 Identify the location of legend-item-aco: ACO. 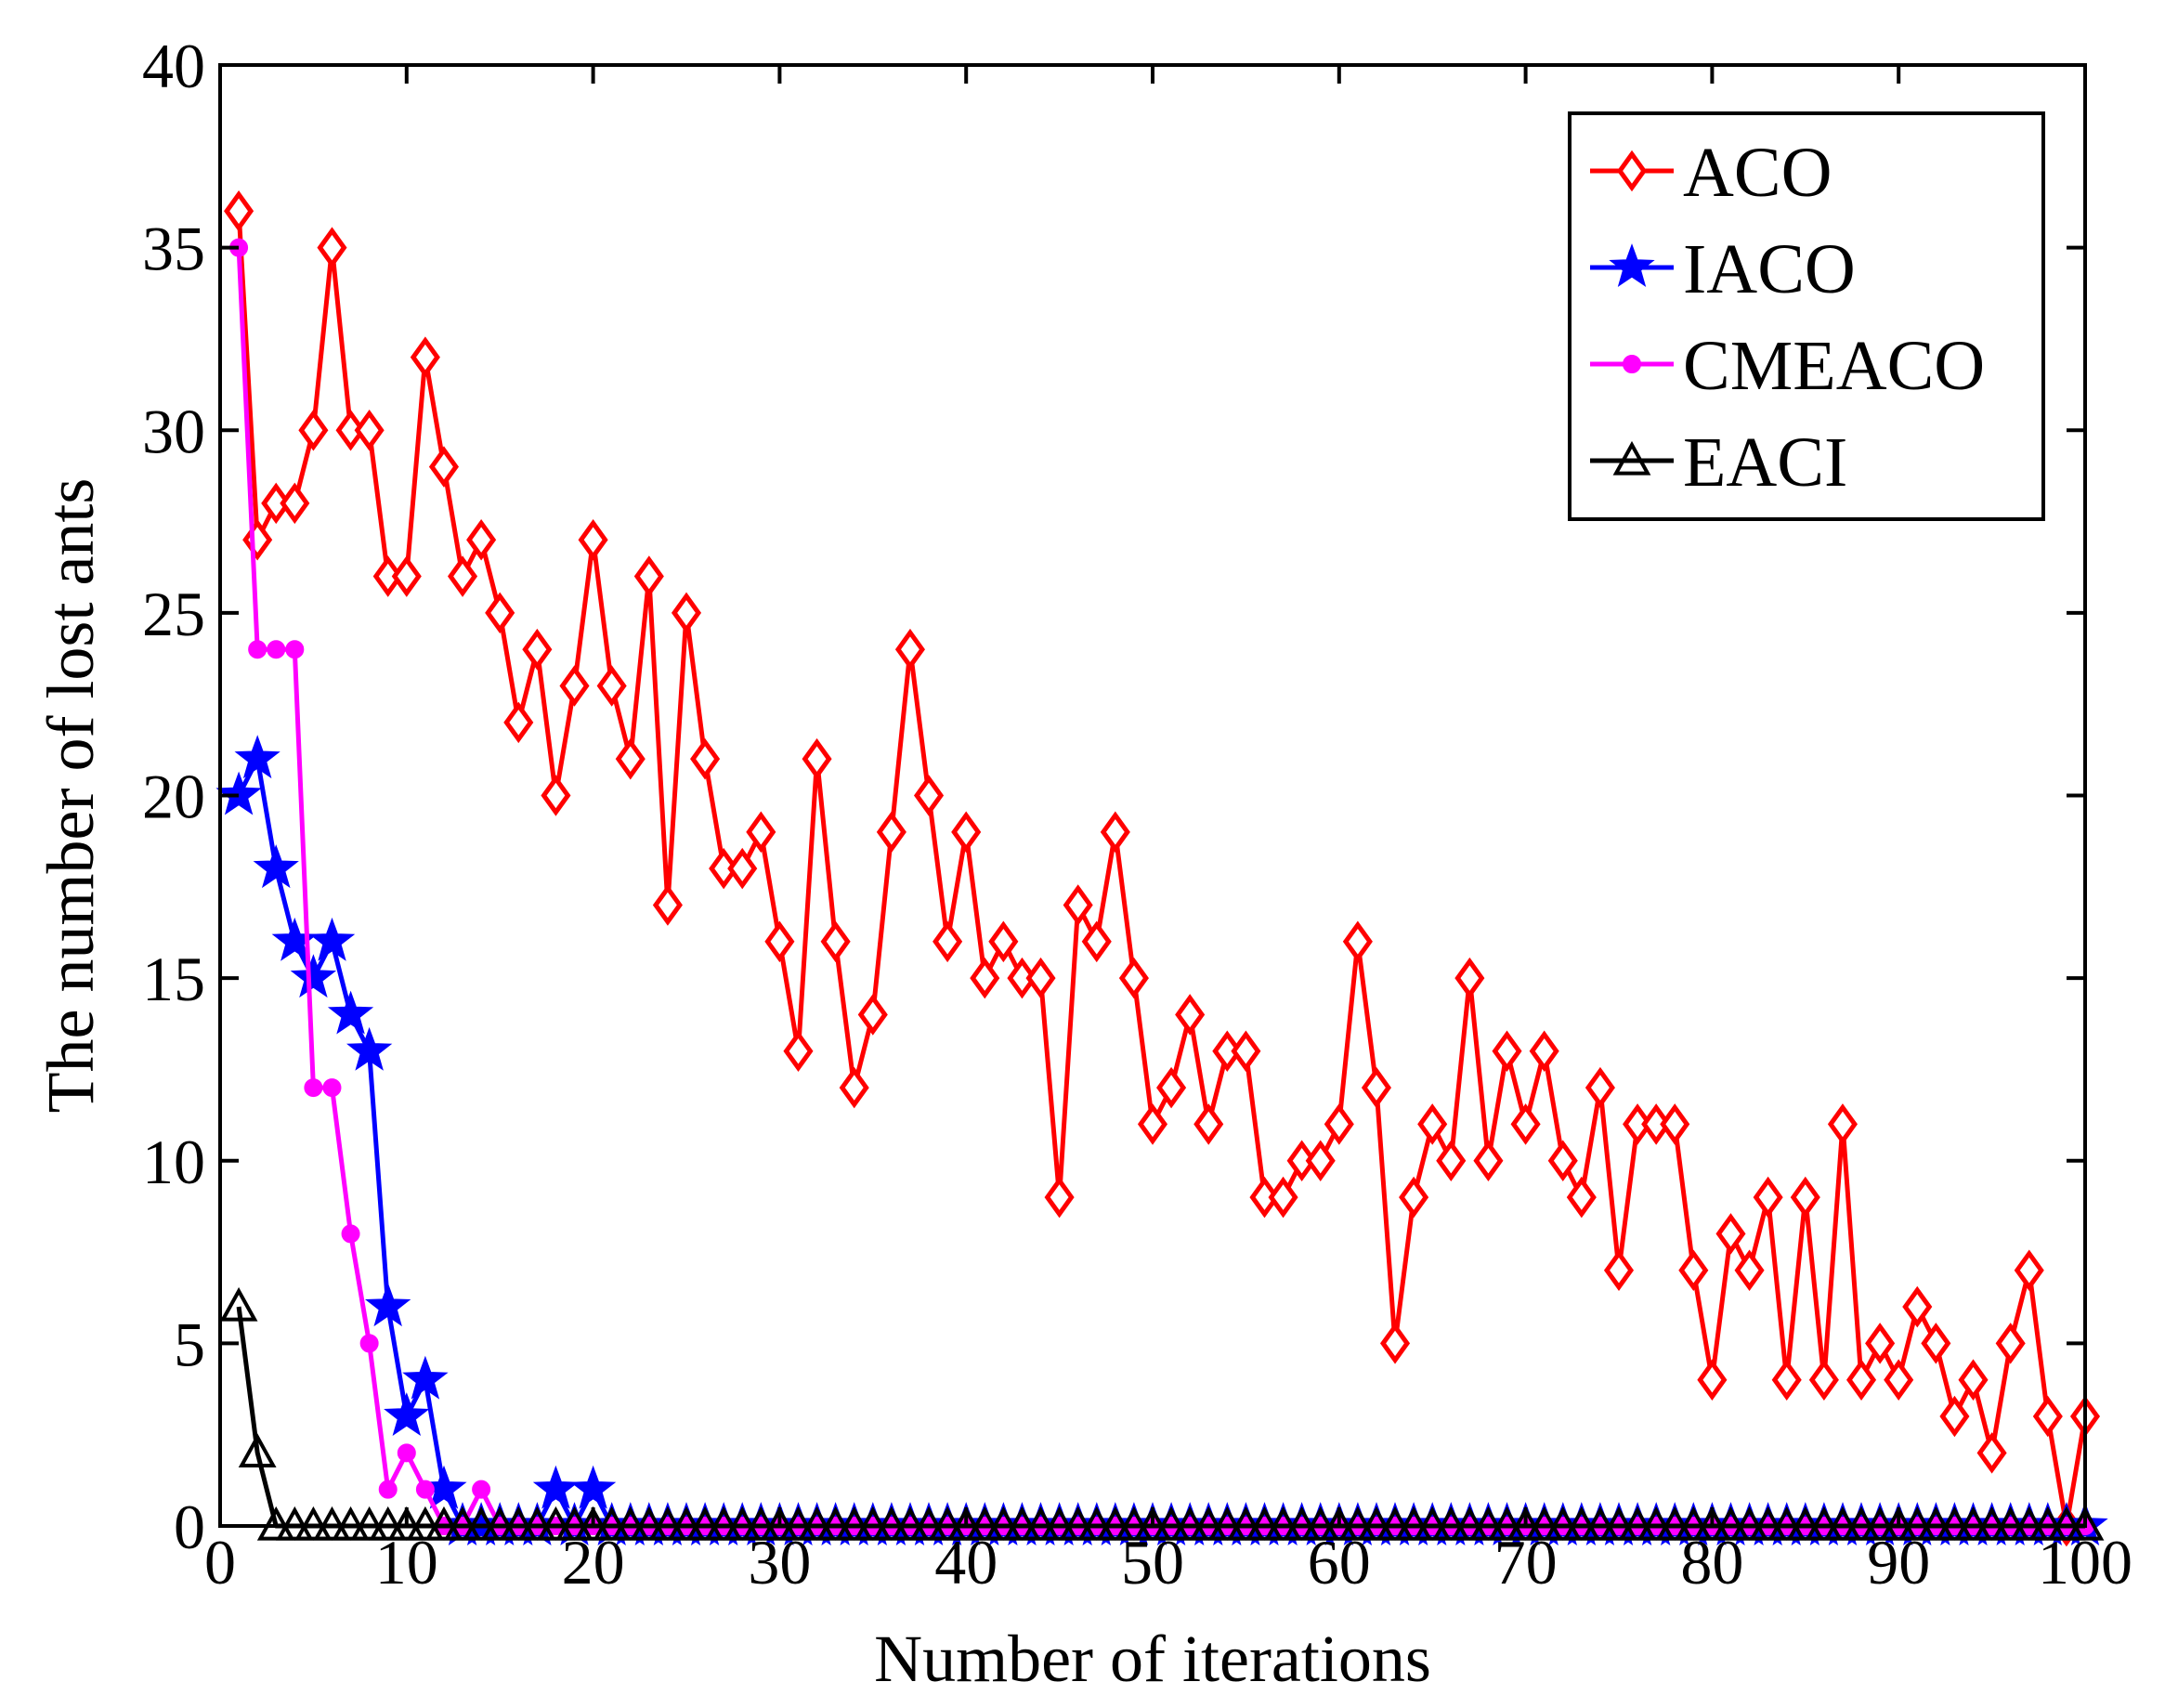
(1711, 173).